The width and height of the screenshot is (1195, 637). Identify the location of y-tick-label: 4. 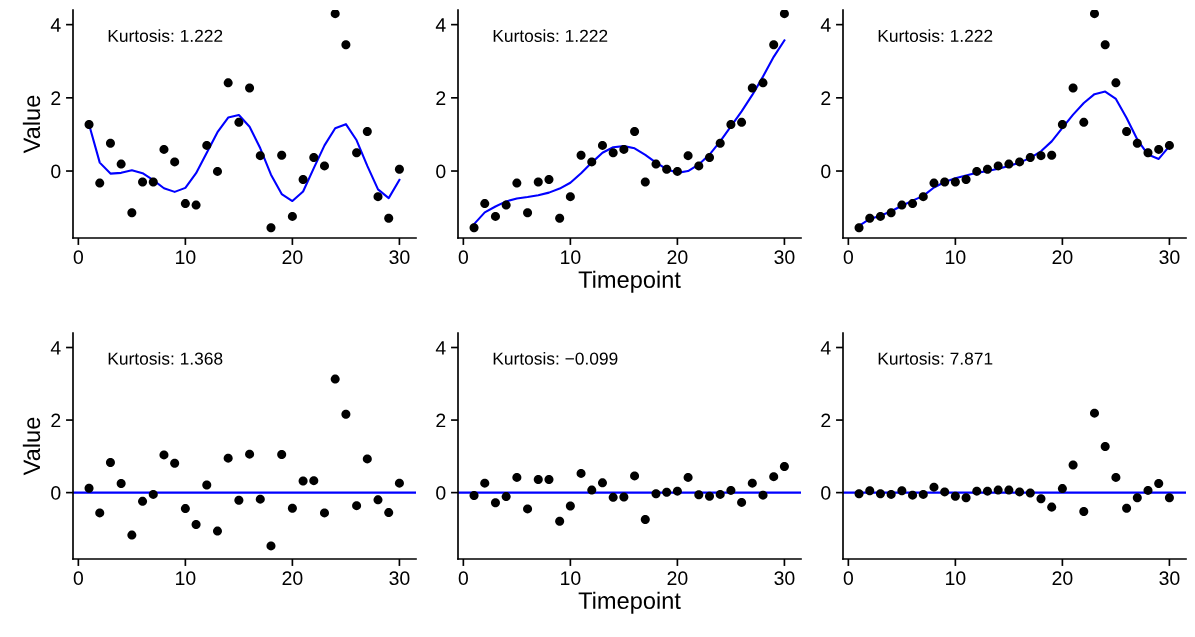
(440, 348).